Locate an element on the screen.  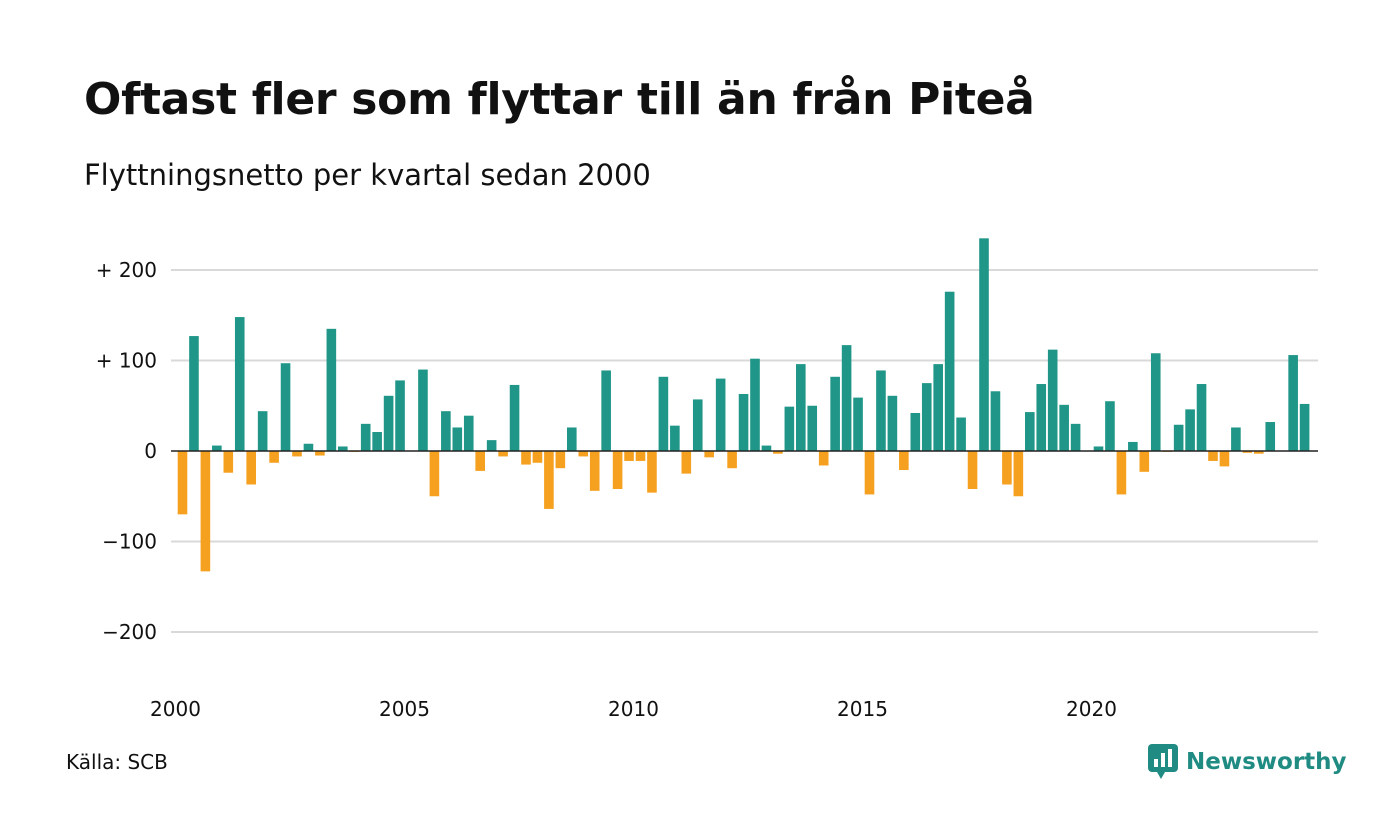
source-note: Källa: SCB is located at coordinates (117, 762).